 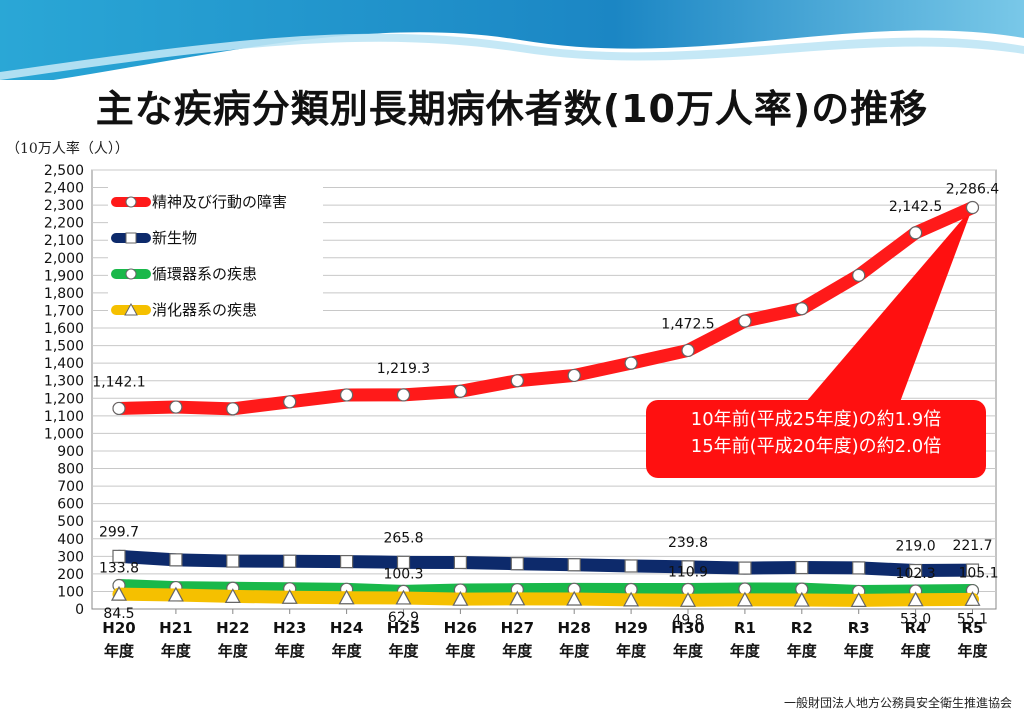 I want to click on x-tick-label: H23, so click(x=289, y=628).